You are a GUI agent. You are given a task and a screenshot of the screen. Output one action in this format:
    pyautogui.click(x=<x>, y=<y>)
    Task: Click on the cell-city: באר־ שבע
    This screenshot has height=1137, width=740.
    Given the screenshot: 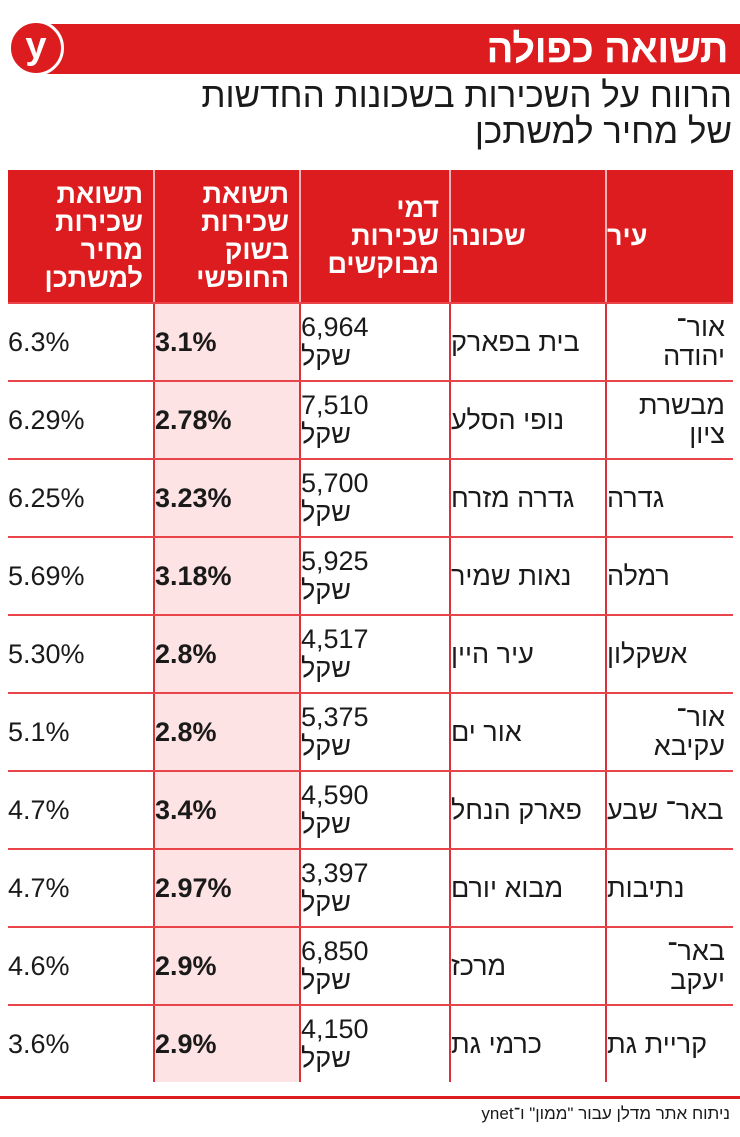 What is the action you would take?
    pyautogui.click(x=669, y=810)
    